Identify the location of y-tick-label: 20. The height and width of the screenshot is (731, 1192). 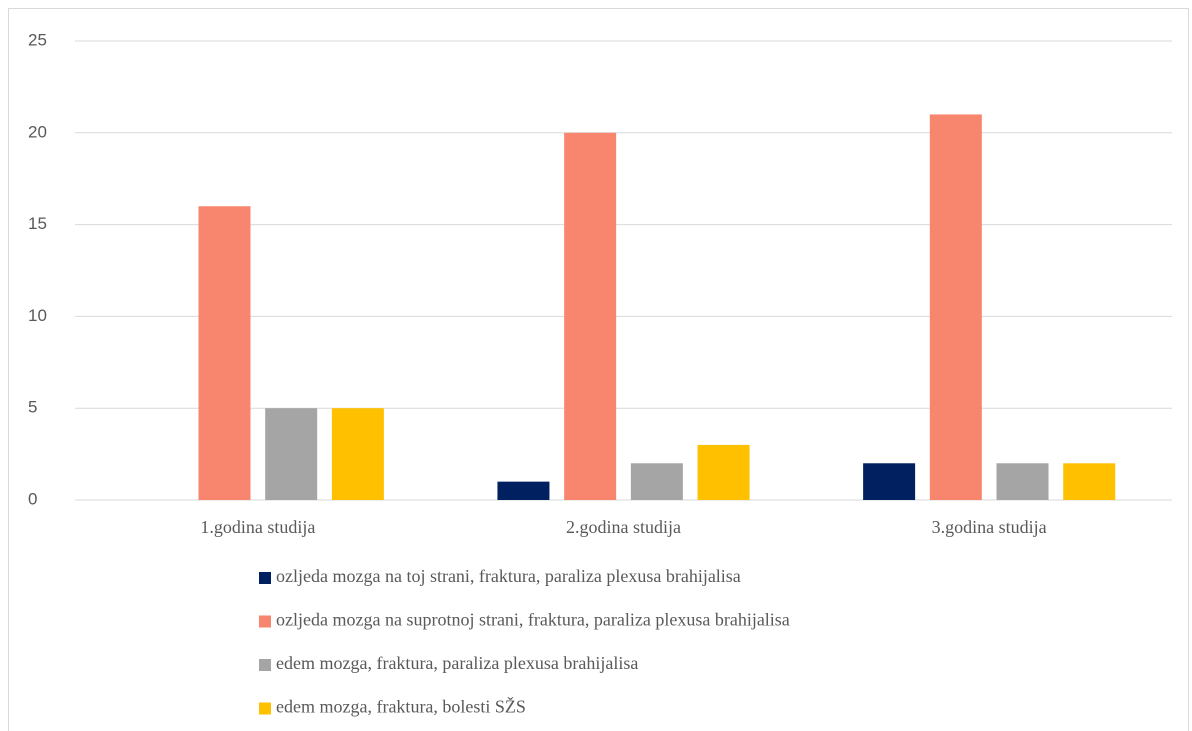
(37, 131).